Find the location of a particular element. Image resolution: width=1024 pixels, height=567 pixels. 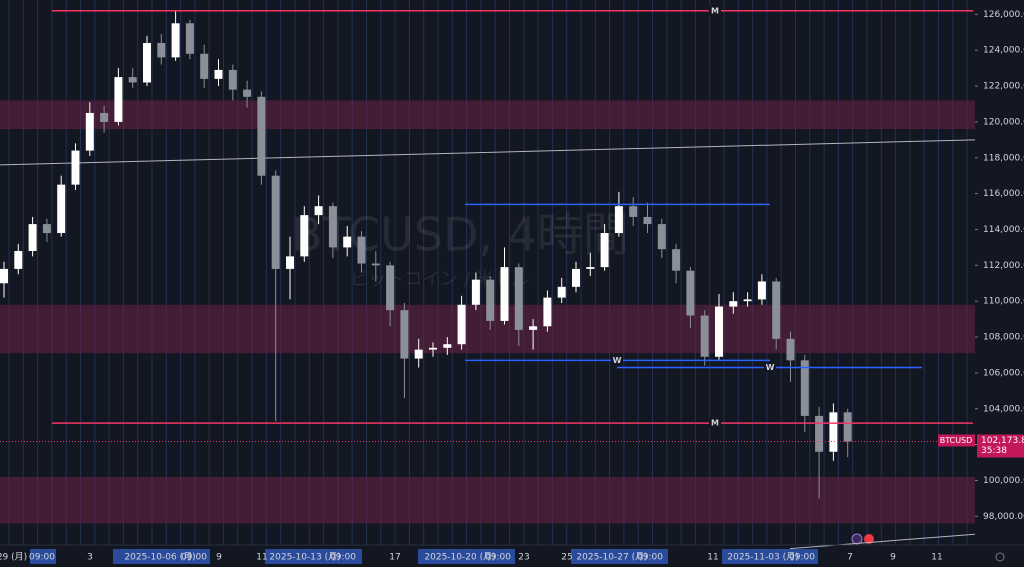

x-tick-label: 29 (月) is located at coordinates (13, 557).